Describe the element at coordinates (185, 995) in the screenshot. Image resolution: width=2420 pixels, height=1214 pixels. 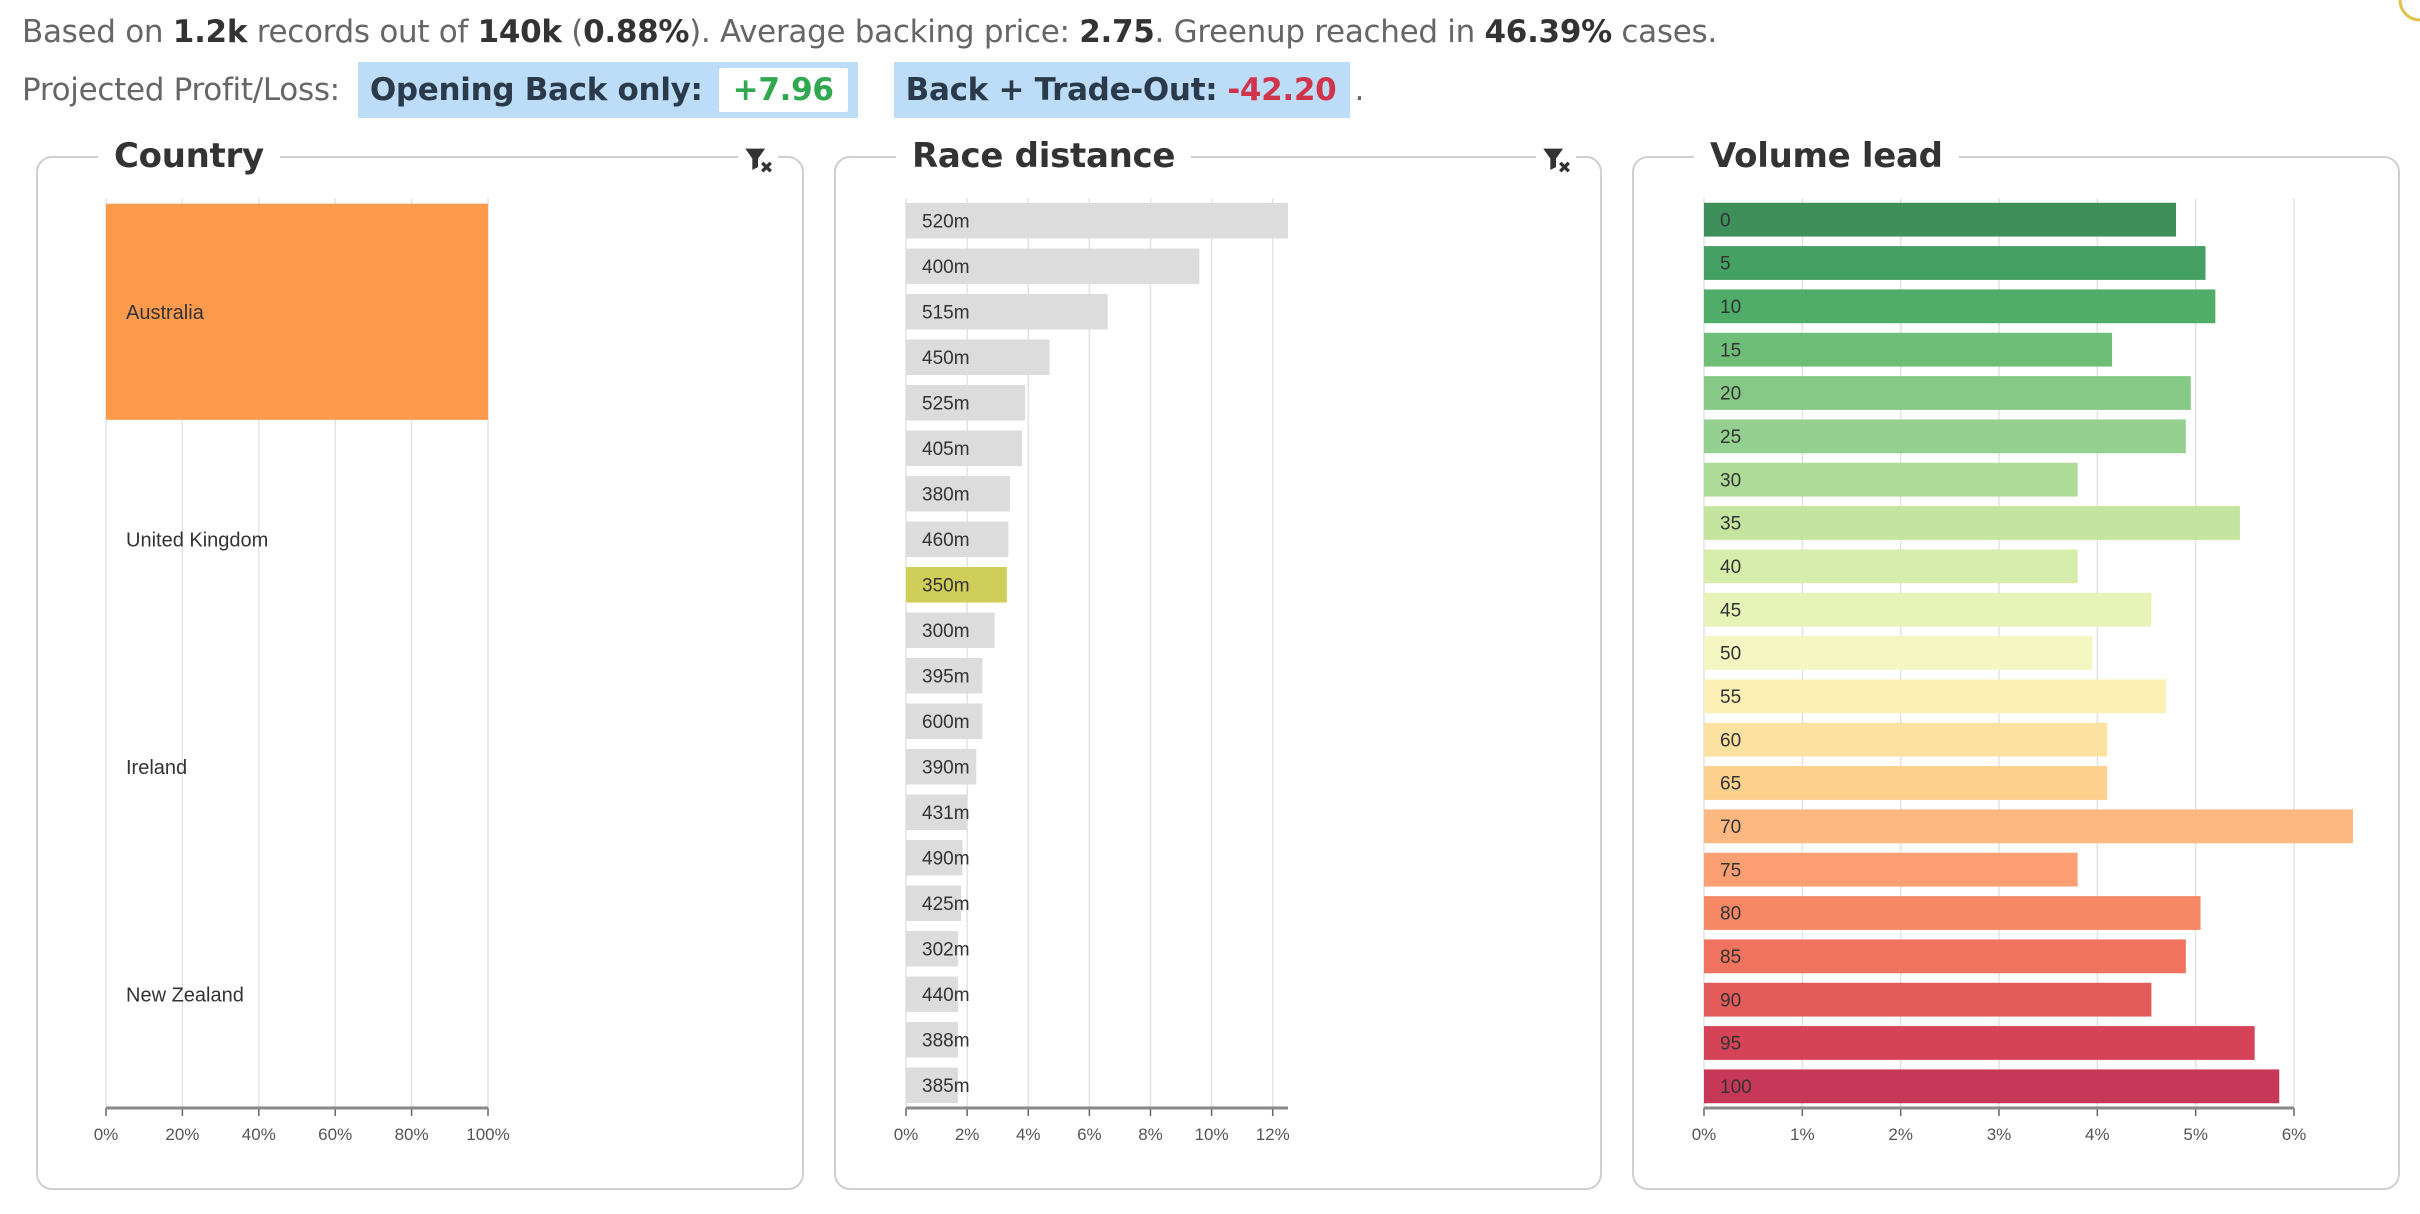
I see `bar-label: New Zealand` at that location.